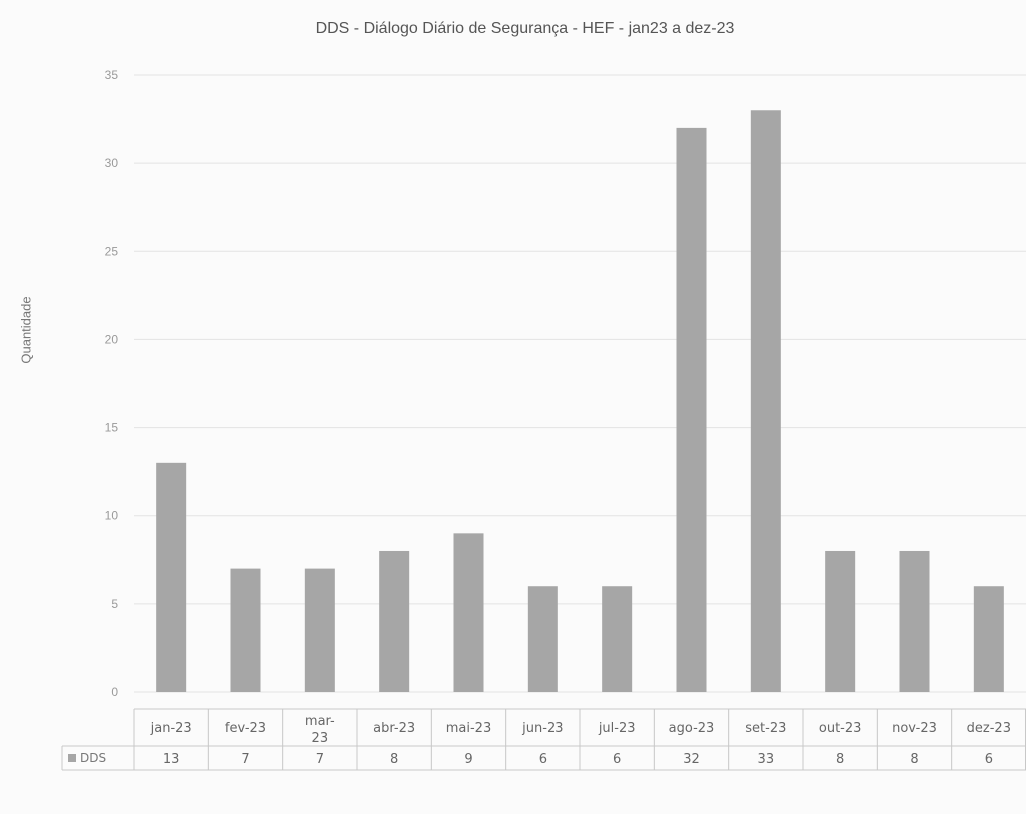 This screenshot has height=814, width=1026. Describe the element at coordinates (112, 251) in the screenshot. I see `y-tick-label: 25` at that location.